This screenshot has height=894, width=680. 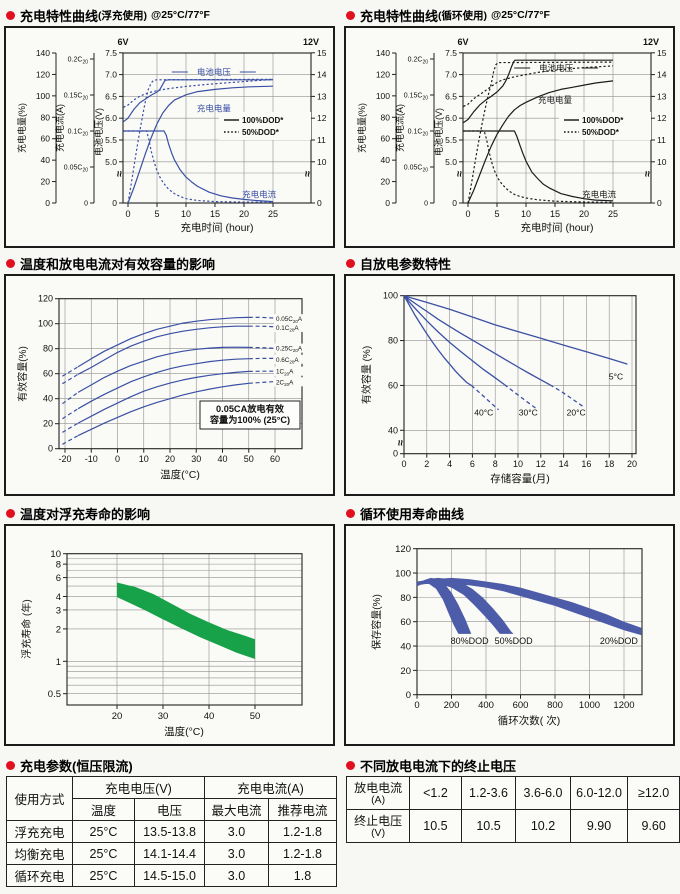 I want to click on cell: 3.6-6.0, so click(x=543, y=793).